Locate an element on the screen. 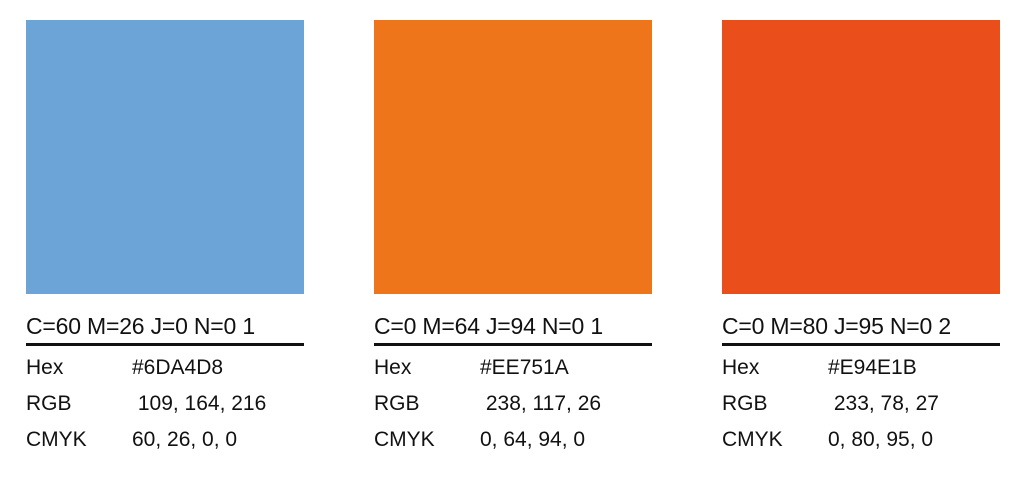 The image size is (1024, 480). cmyk-value: 0, 80, 95, 0 is located at coordinates (881, 439).